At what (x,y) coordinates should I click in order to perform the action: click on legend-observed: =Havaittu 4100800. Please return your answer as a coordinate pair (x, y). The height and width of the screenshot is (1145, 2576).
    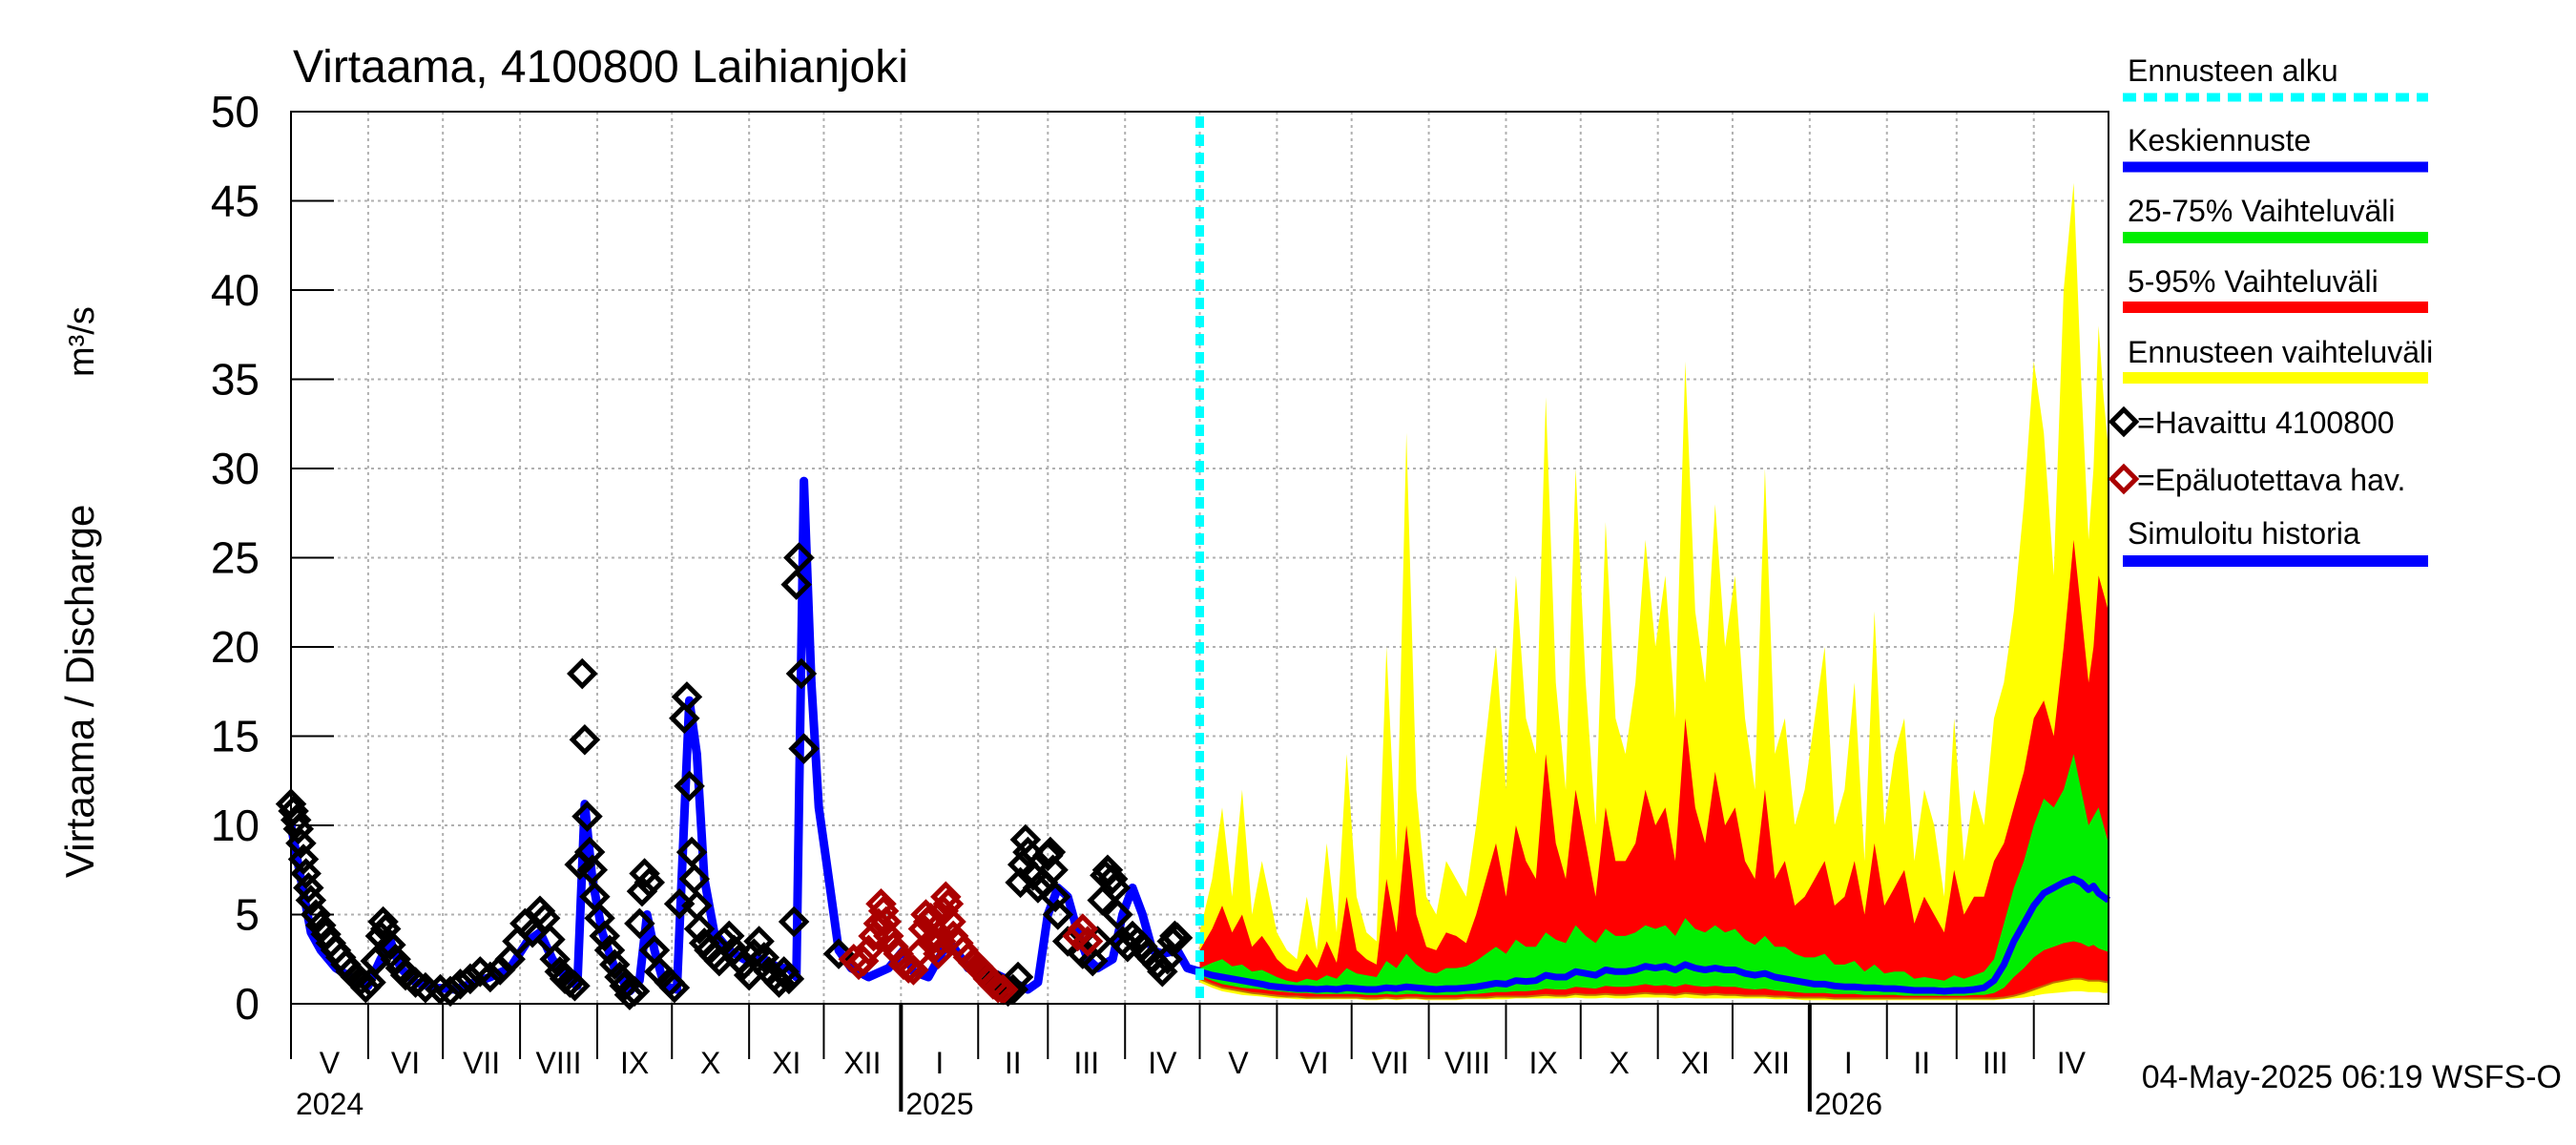
    Looking at the image, I should click on (2266, 423).